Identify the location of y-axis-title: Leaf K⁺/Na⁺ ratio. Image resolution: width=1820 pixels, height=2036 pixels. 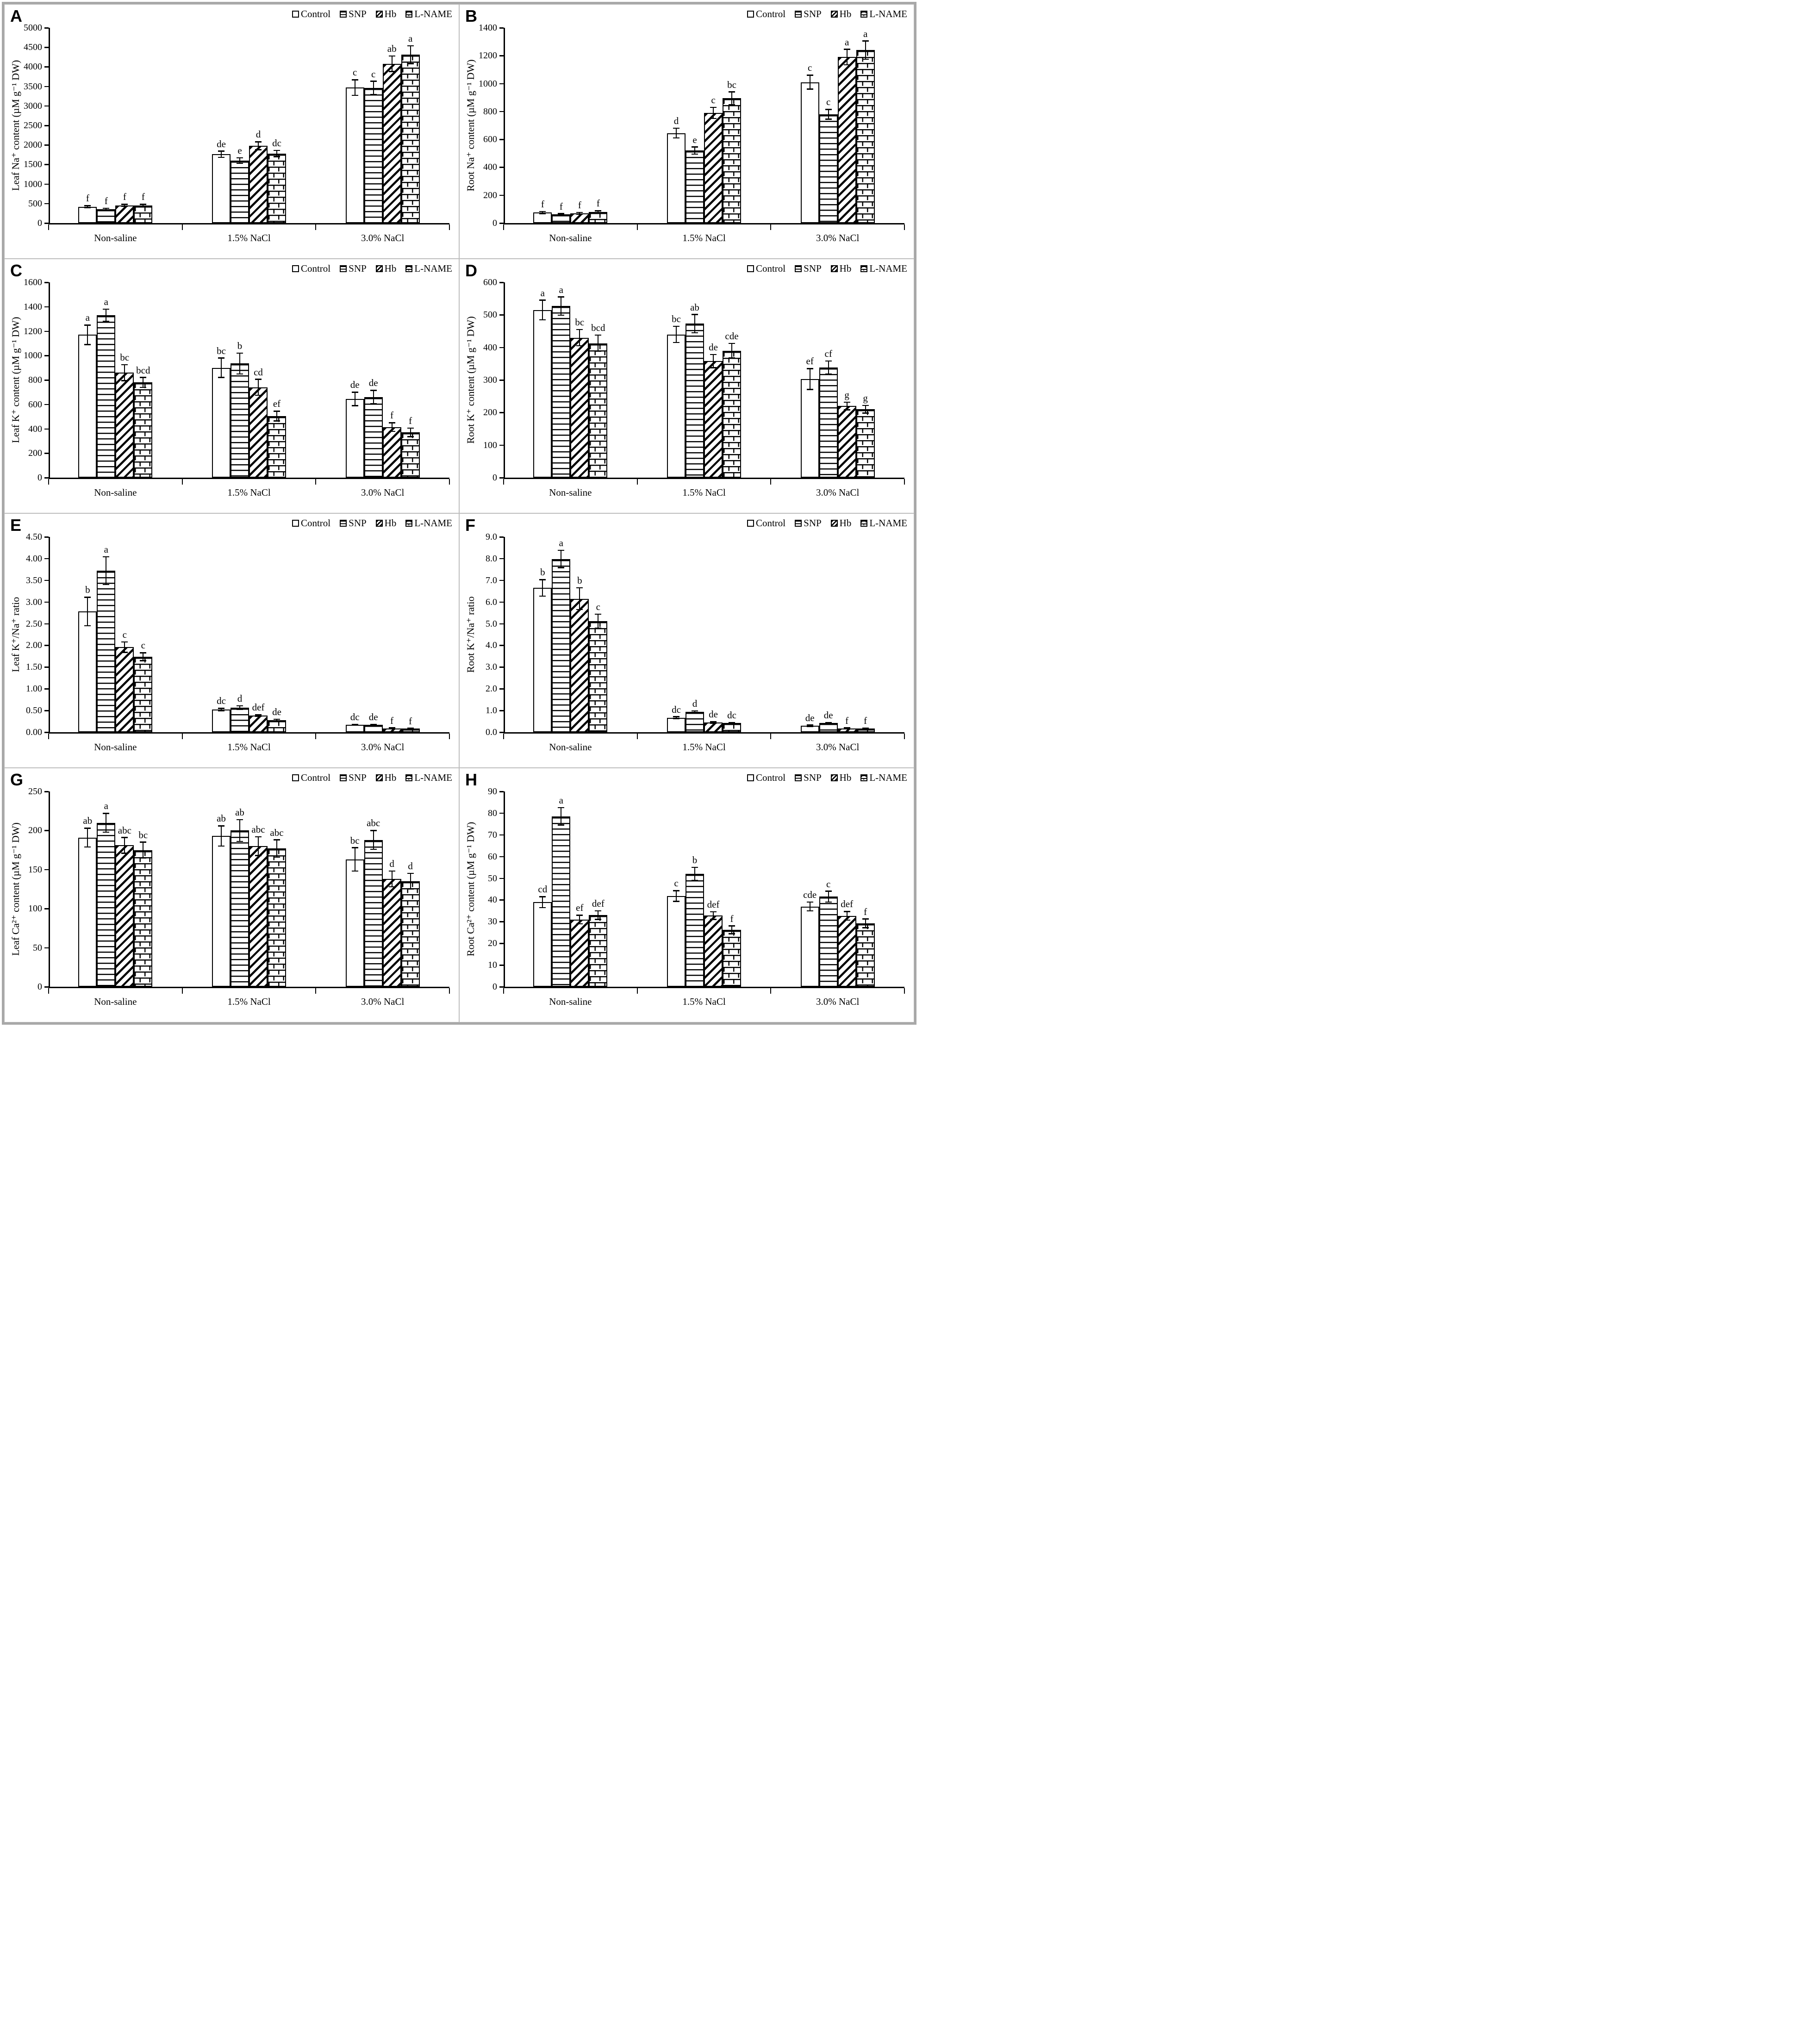
(15, 634).